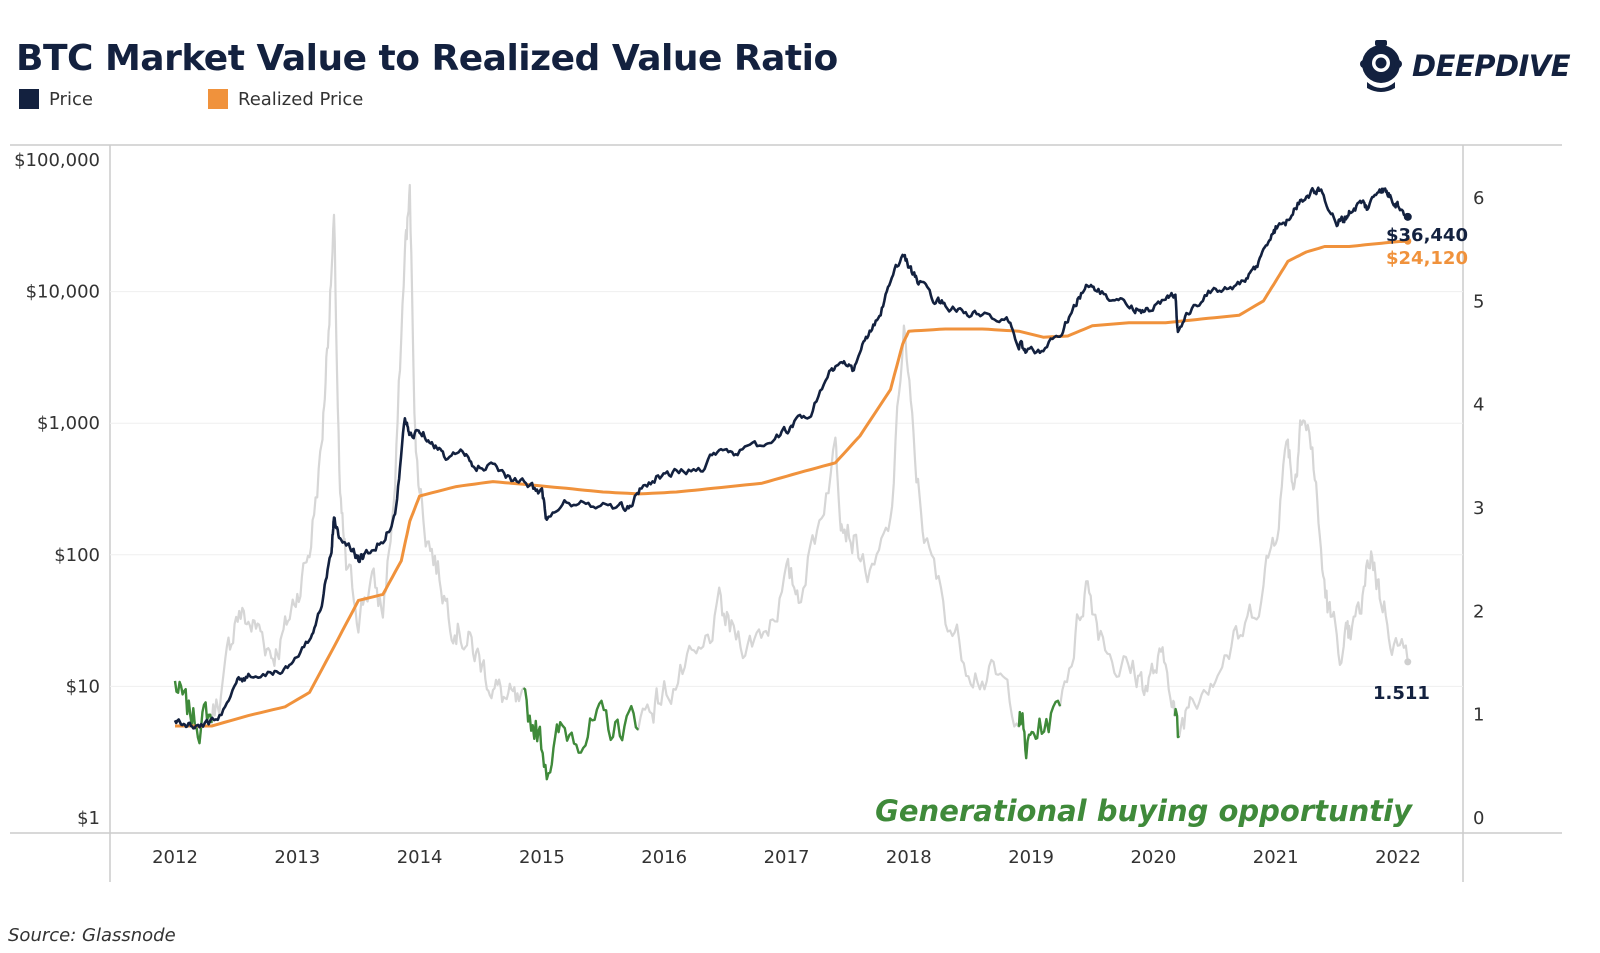 The height and width of the screenshot is (953, 1600). What do you see at coordinates (77, 555) in the screenshot?
I see `y-left-tick-label: $100` at bounding box center [77, 555].